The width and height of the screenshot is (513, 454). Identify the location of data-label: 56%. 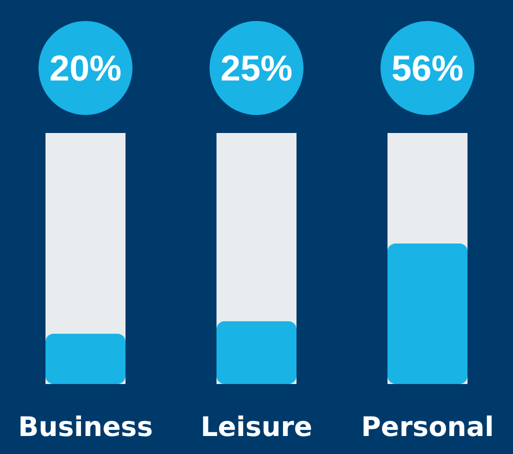
(427, 68).